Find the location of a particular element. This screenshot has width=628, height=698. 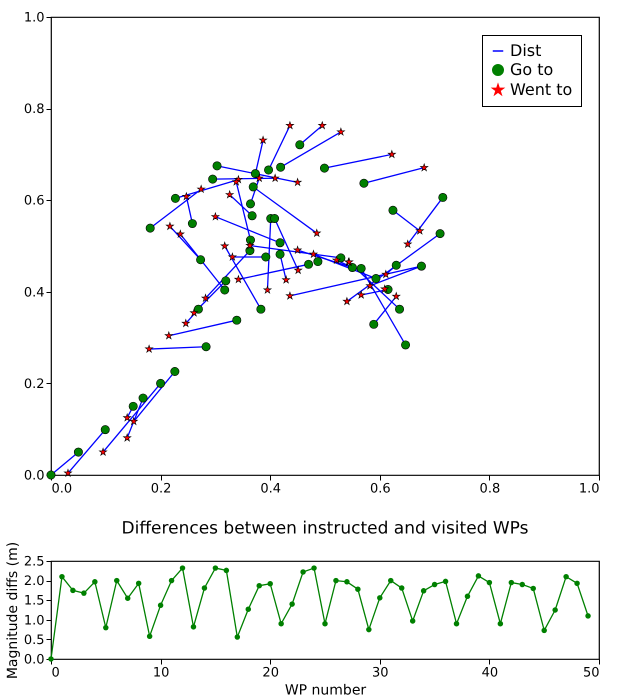

x-tick-label: 40 is located at coordinates (490, 673).